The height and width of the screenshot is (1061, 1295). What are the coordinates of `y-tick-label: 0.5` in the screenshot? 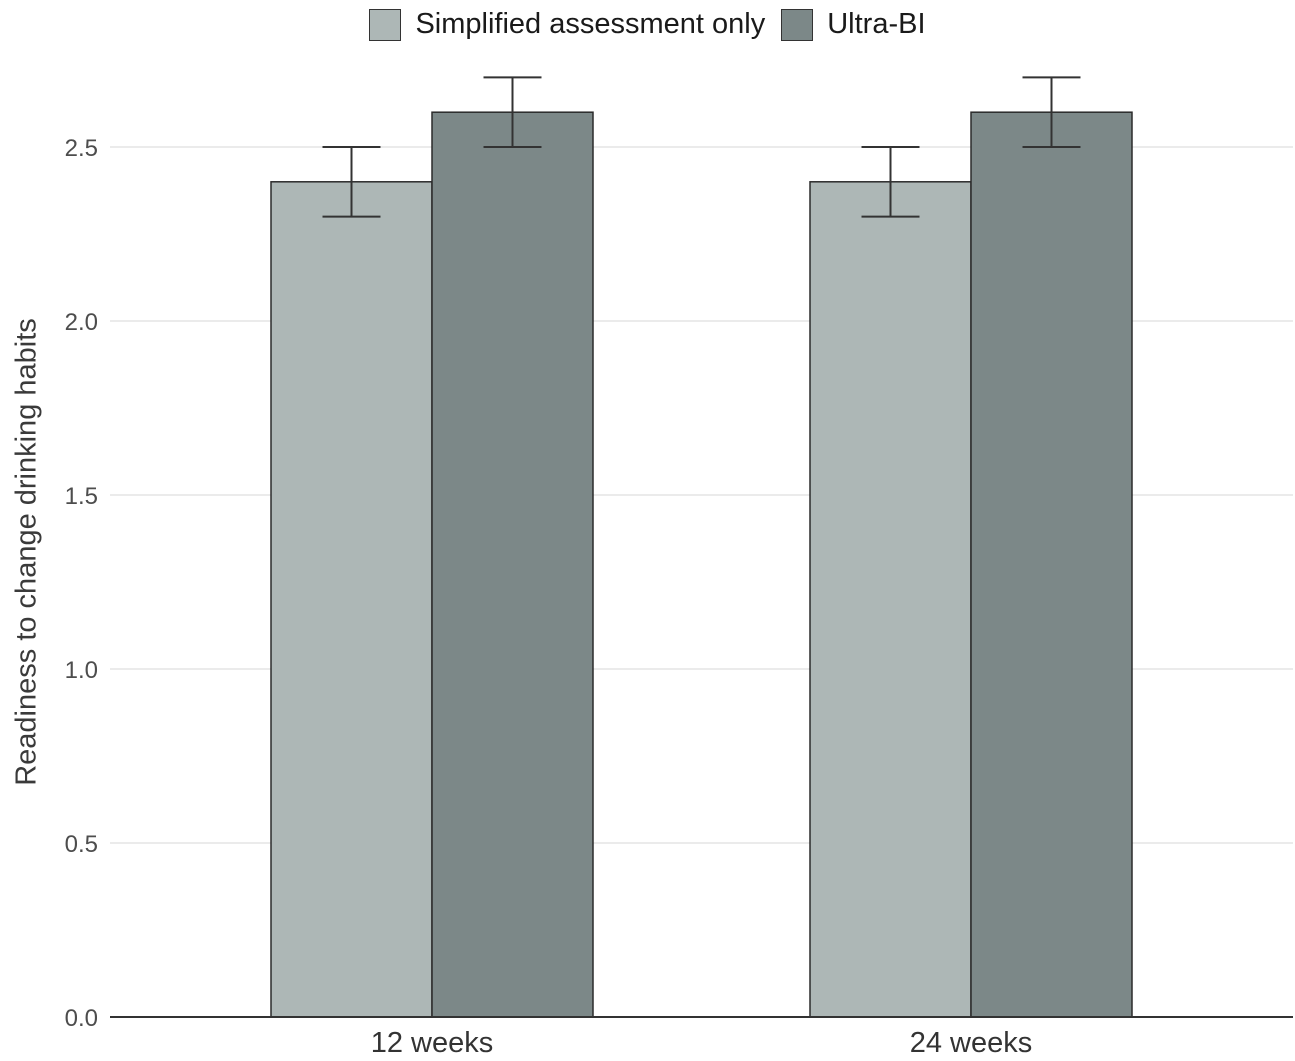 It's located at (81, 844).